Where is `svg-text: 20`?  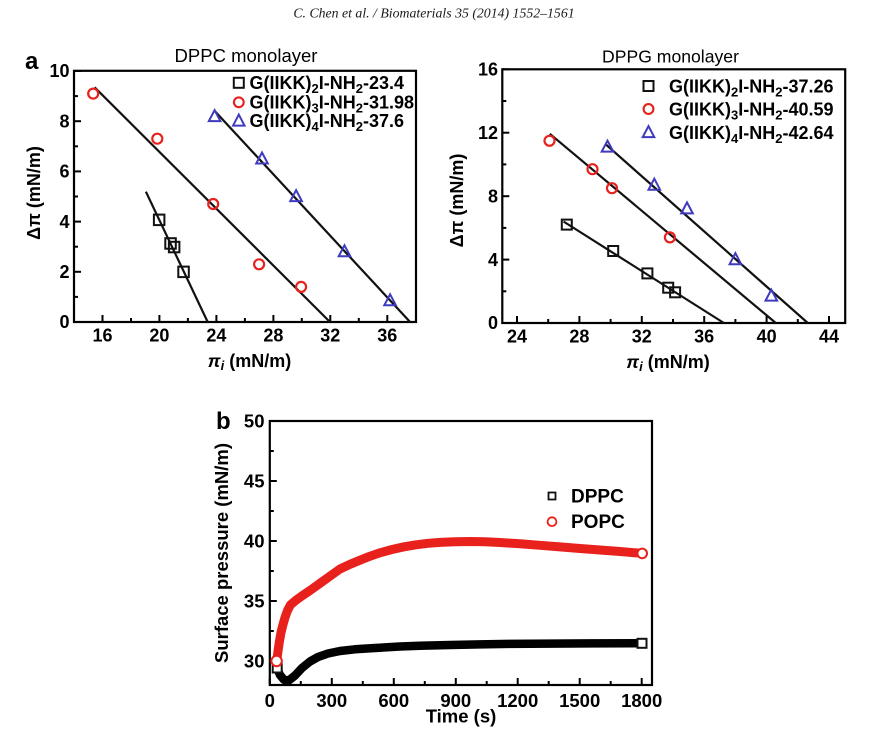
svg-text: 20 is located at coordinates (159, 336).